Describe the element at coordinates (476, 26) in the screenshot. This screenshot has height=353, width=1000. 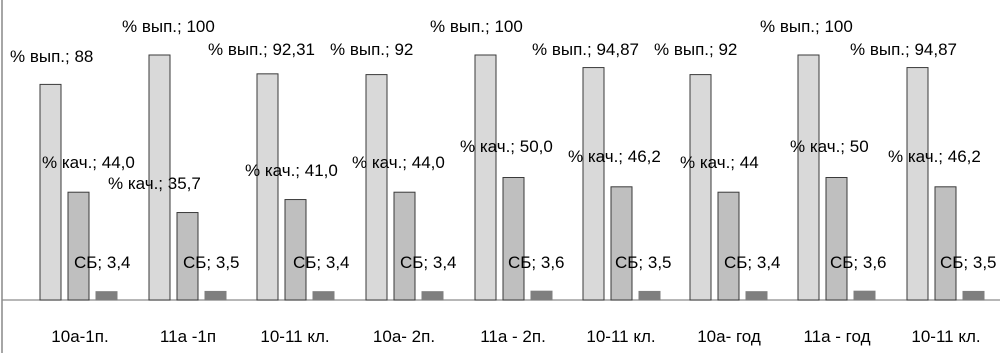
I see `data-label-vyp-5: % вып.; 100` at that location.